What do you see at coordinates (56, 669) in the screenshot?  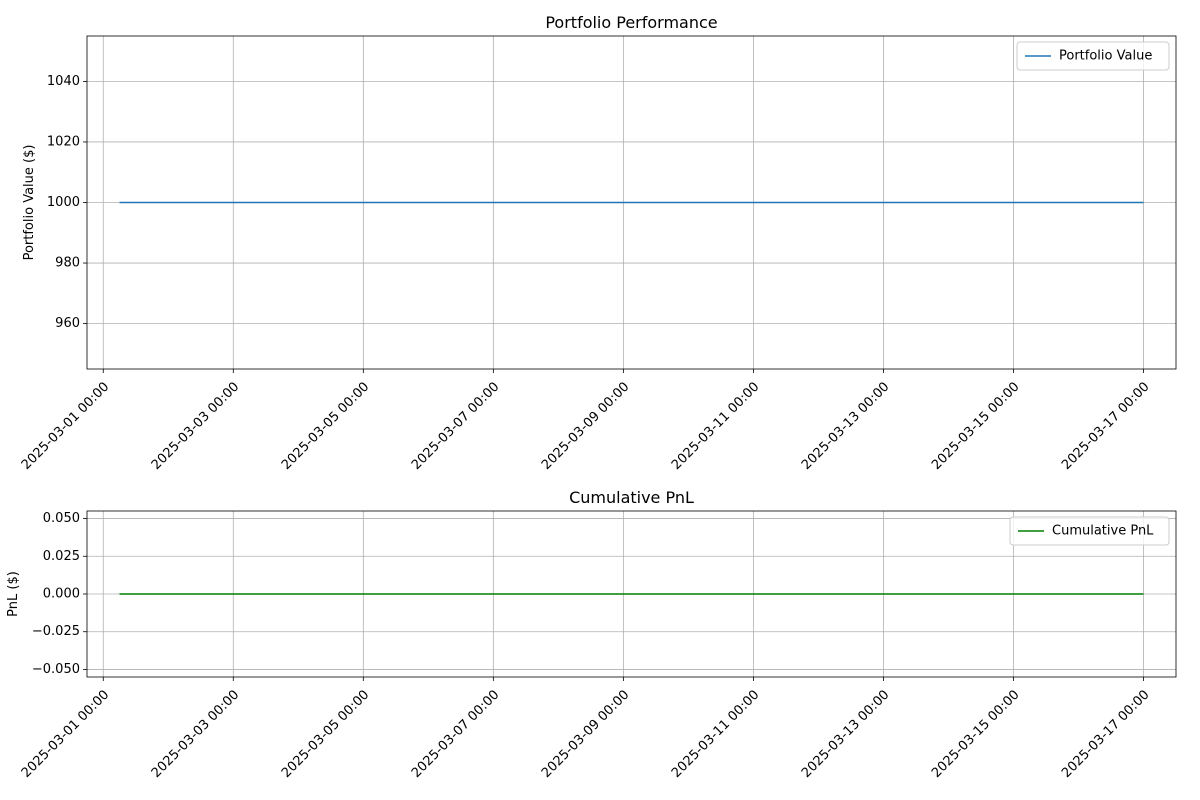 I see `y-tick-label: −0.050` at bounding box center [56, 669].